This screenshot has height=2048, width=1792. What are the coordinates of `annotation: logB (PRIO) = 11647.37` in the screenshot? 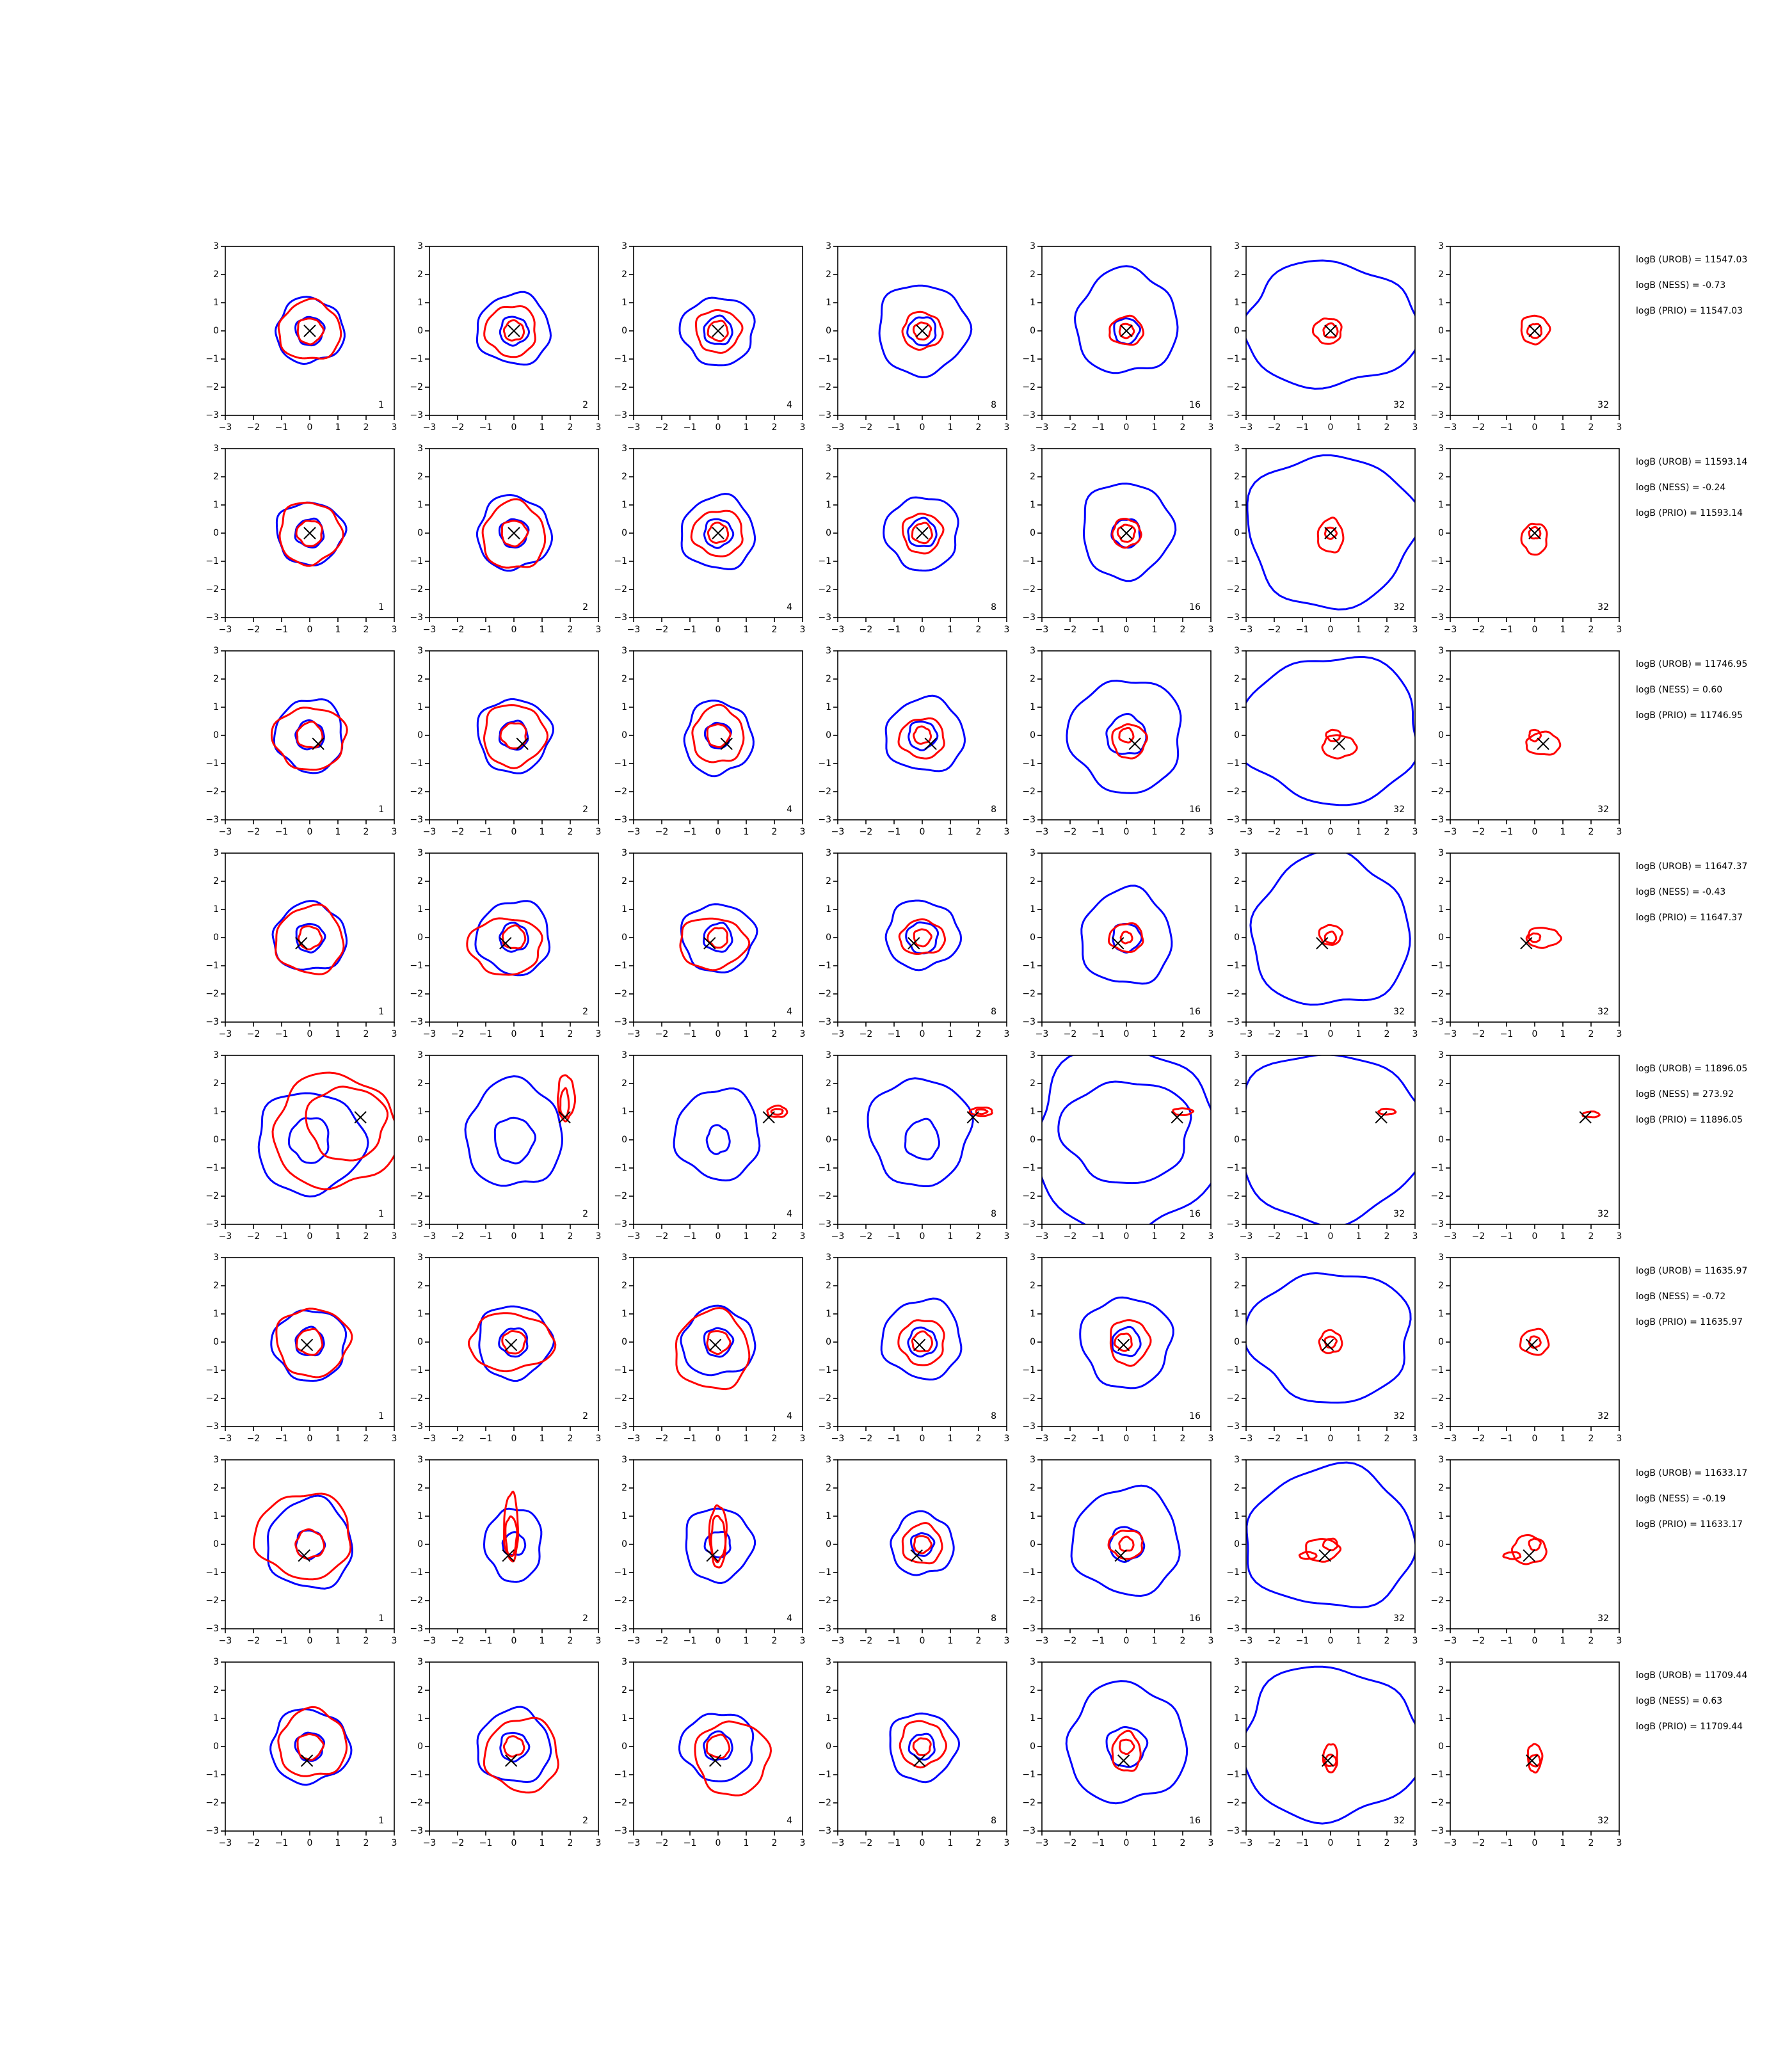 It's located at (1689, 918).